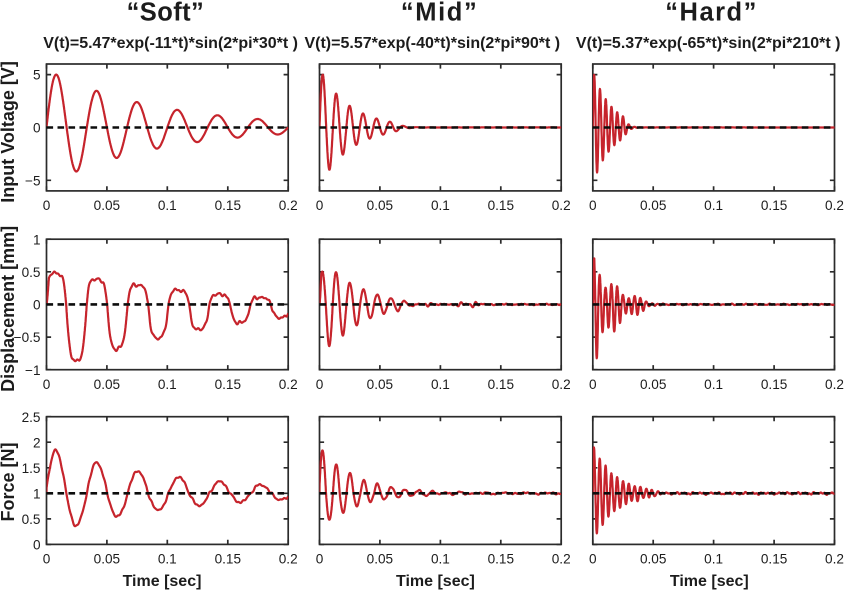 Image resolution: width=844 pixels, height=591 pixels. What do you see at coordinates (37, 75) in the screenshot?
I see `svg-text: 5` at bounding box center [37, 75].